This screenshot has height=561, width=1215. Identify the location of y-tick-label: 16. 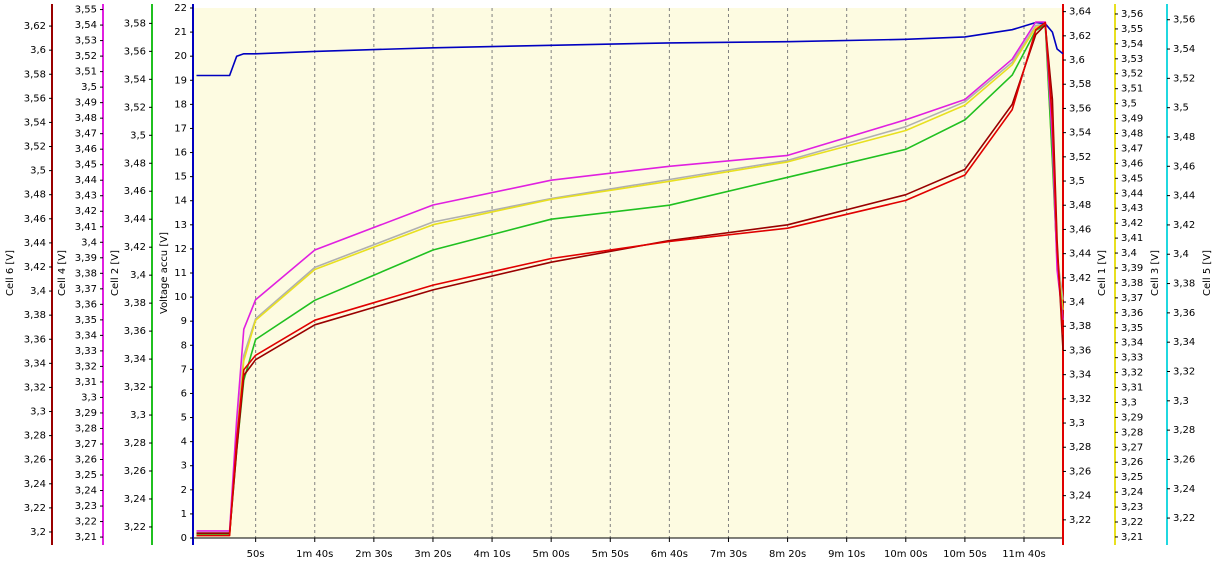
(180, 153).